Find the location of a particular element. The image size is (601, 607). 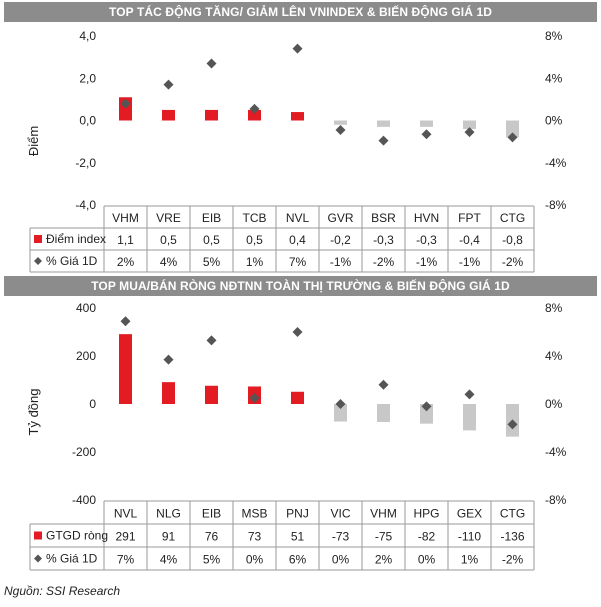

chart1-y2-tick-label: 4% is located at coordinates (554, 78).